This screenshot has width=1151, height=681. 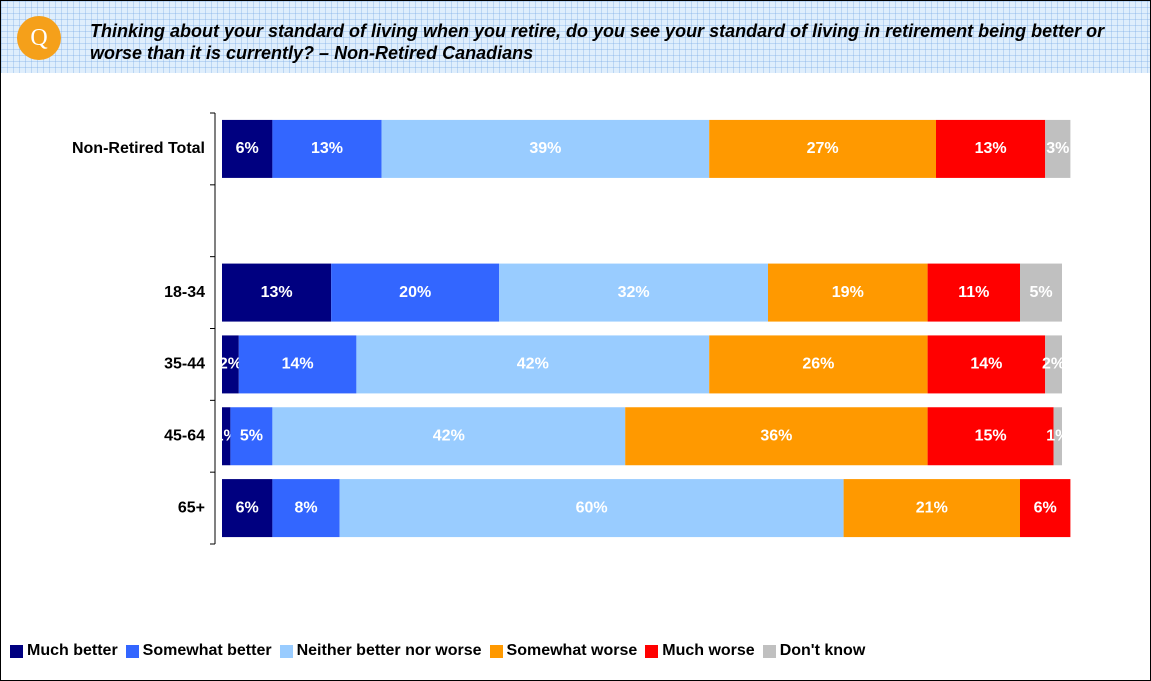 I want to click on legend-label: Don't know, so click(x=822, y=650).